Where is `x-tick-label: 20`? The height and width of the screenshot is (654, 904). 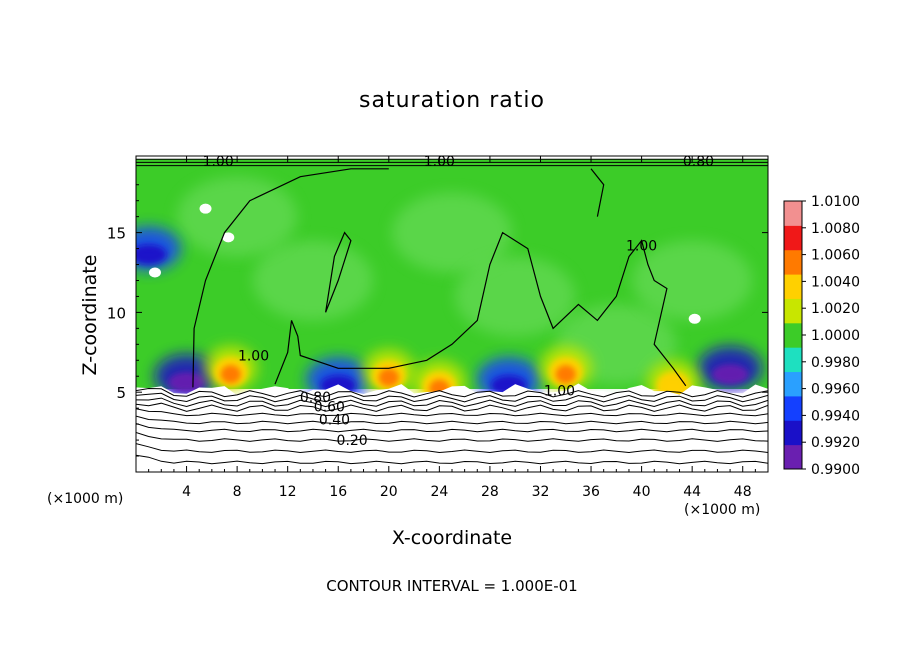
x-tick-label: 20 is located at coordinates (389, 492).